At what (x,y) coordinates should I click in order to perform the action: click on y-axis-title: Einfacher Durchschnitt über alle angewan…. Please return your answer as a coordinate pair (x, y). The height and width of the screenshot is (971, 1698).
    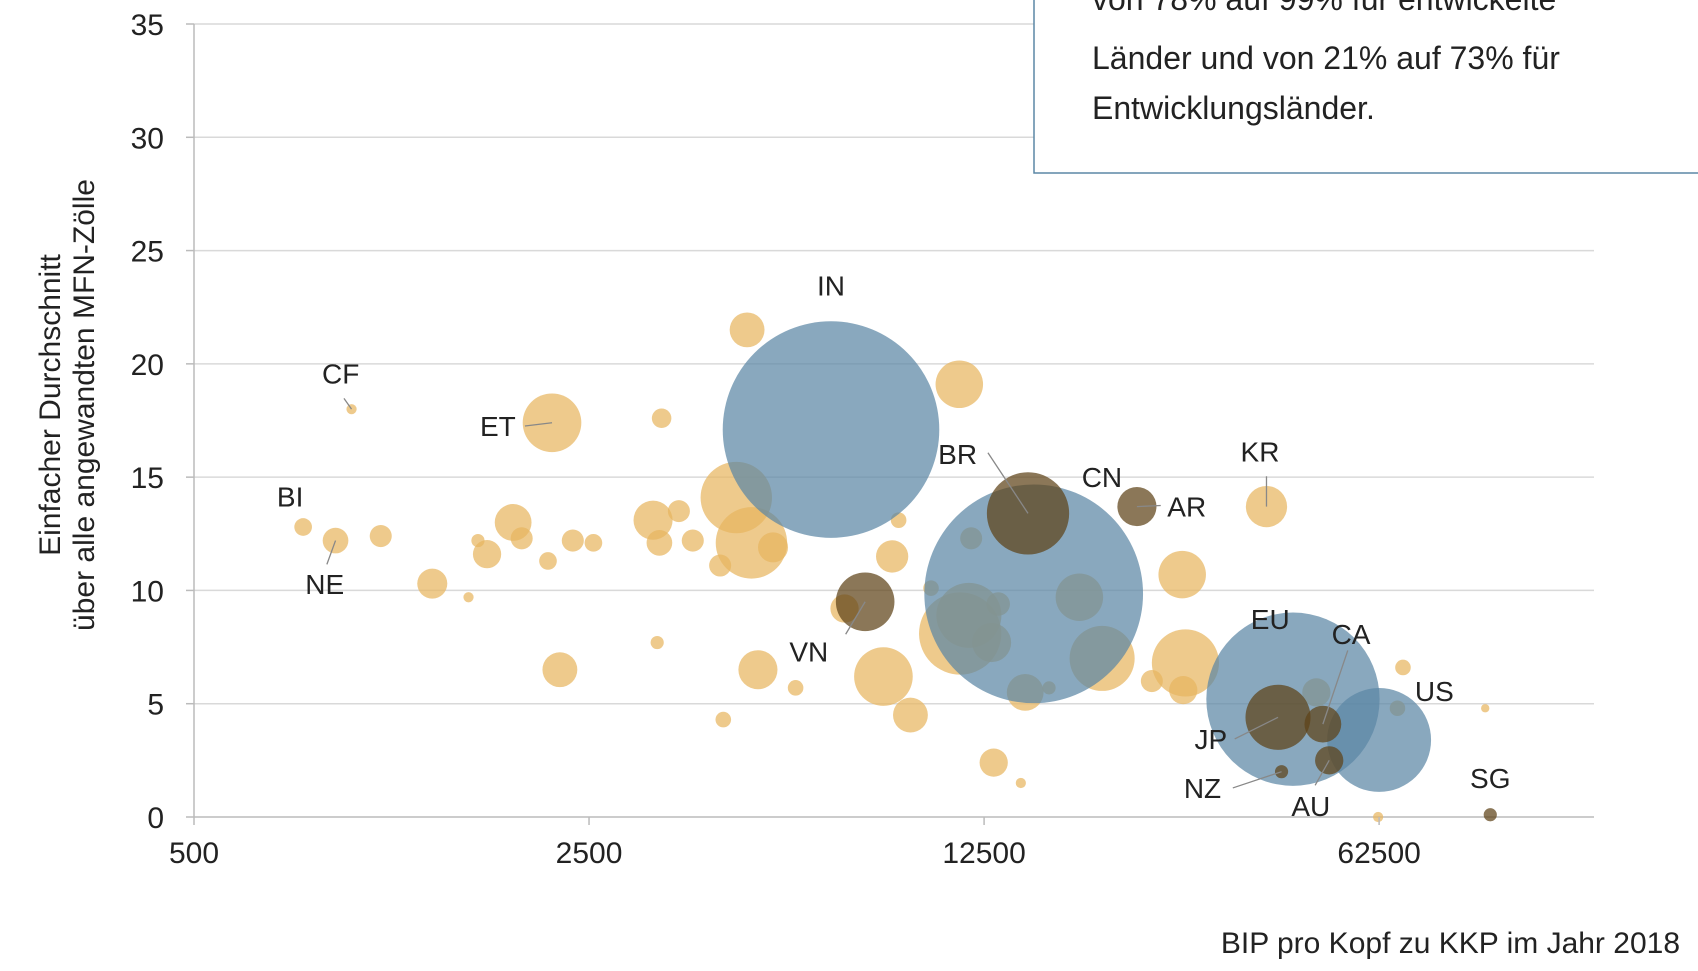
    Looking at the image, I should click on (67, 405).